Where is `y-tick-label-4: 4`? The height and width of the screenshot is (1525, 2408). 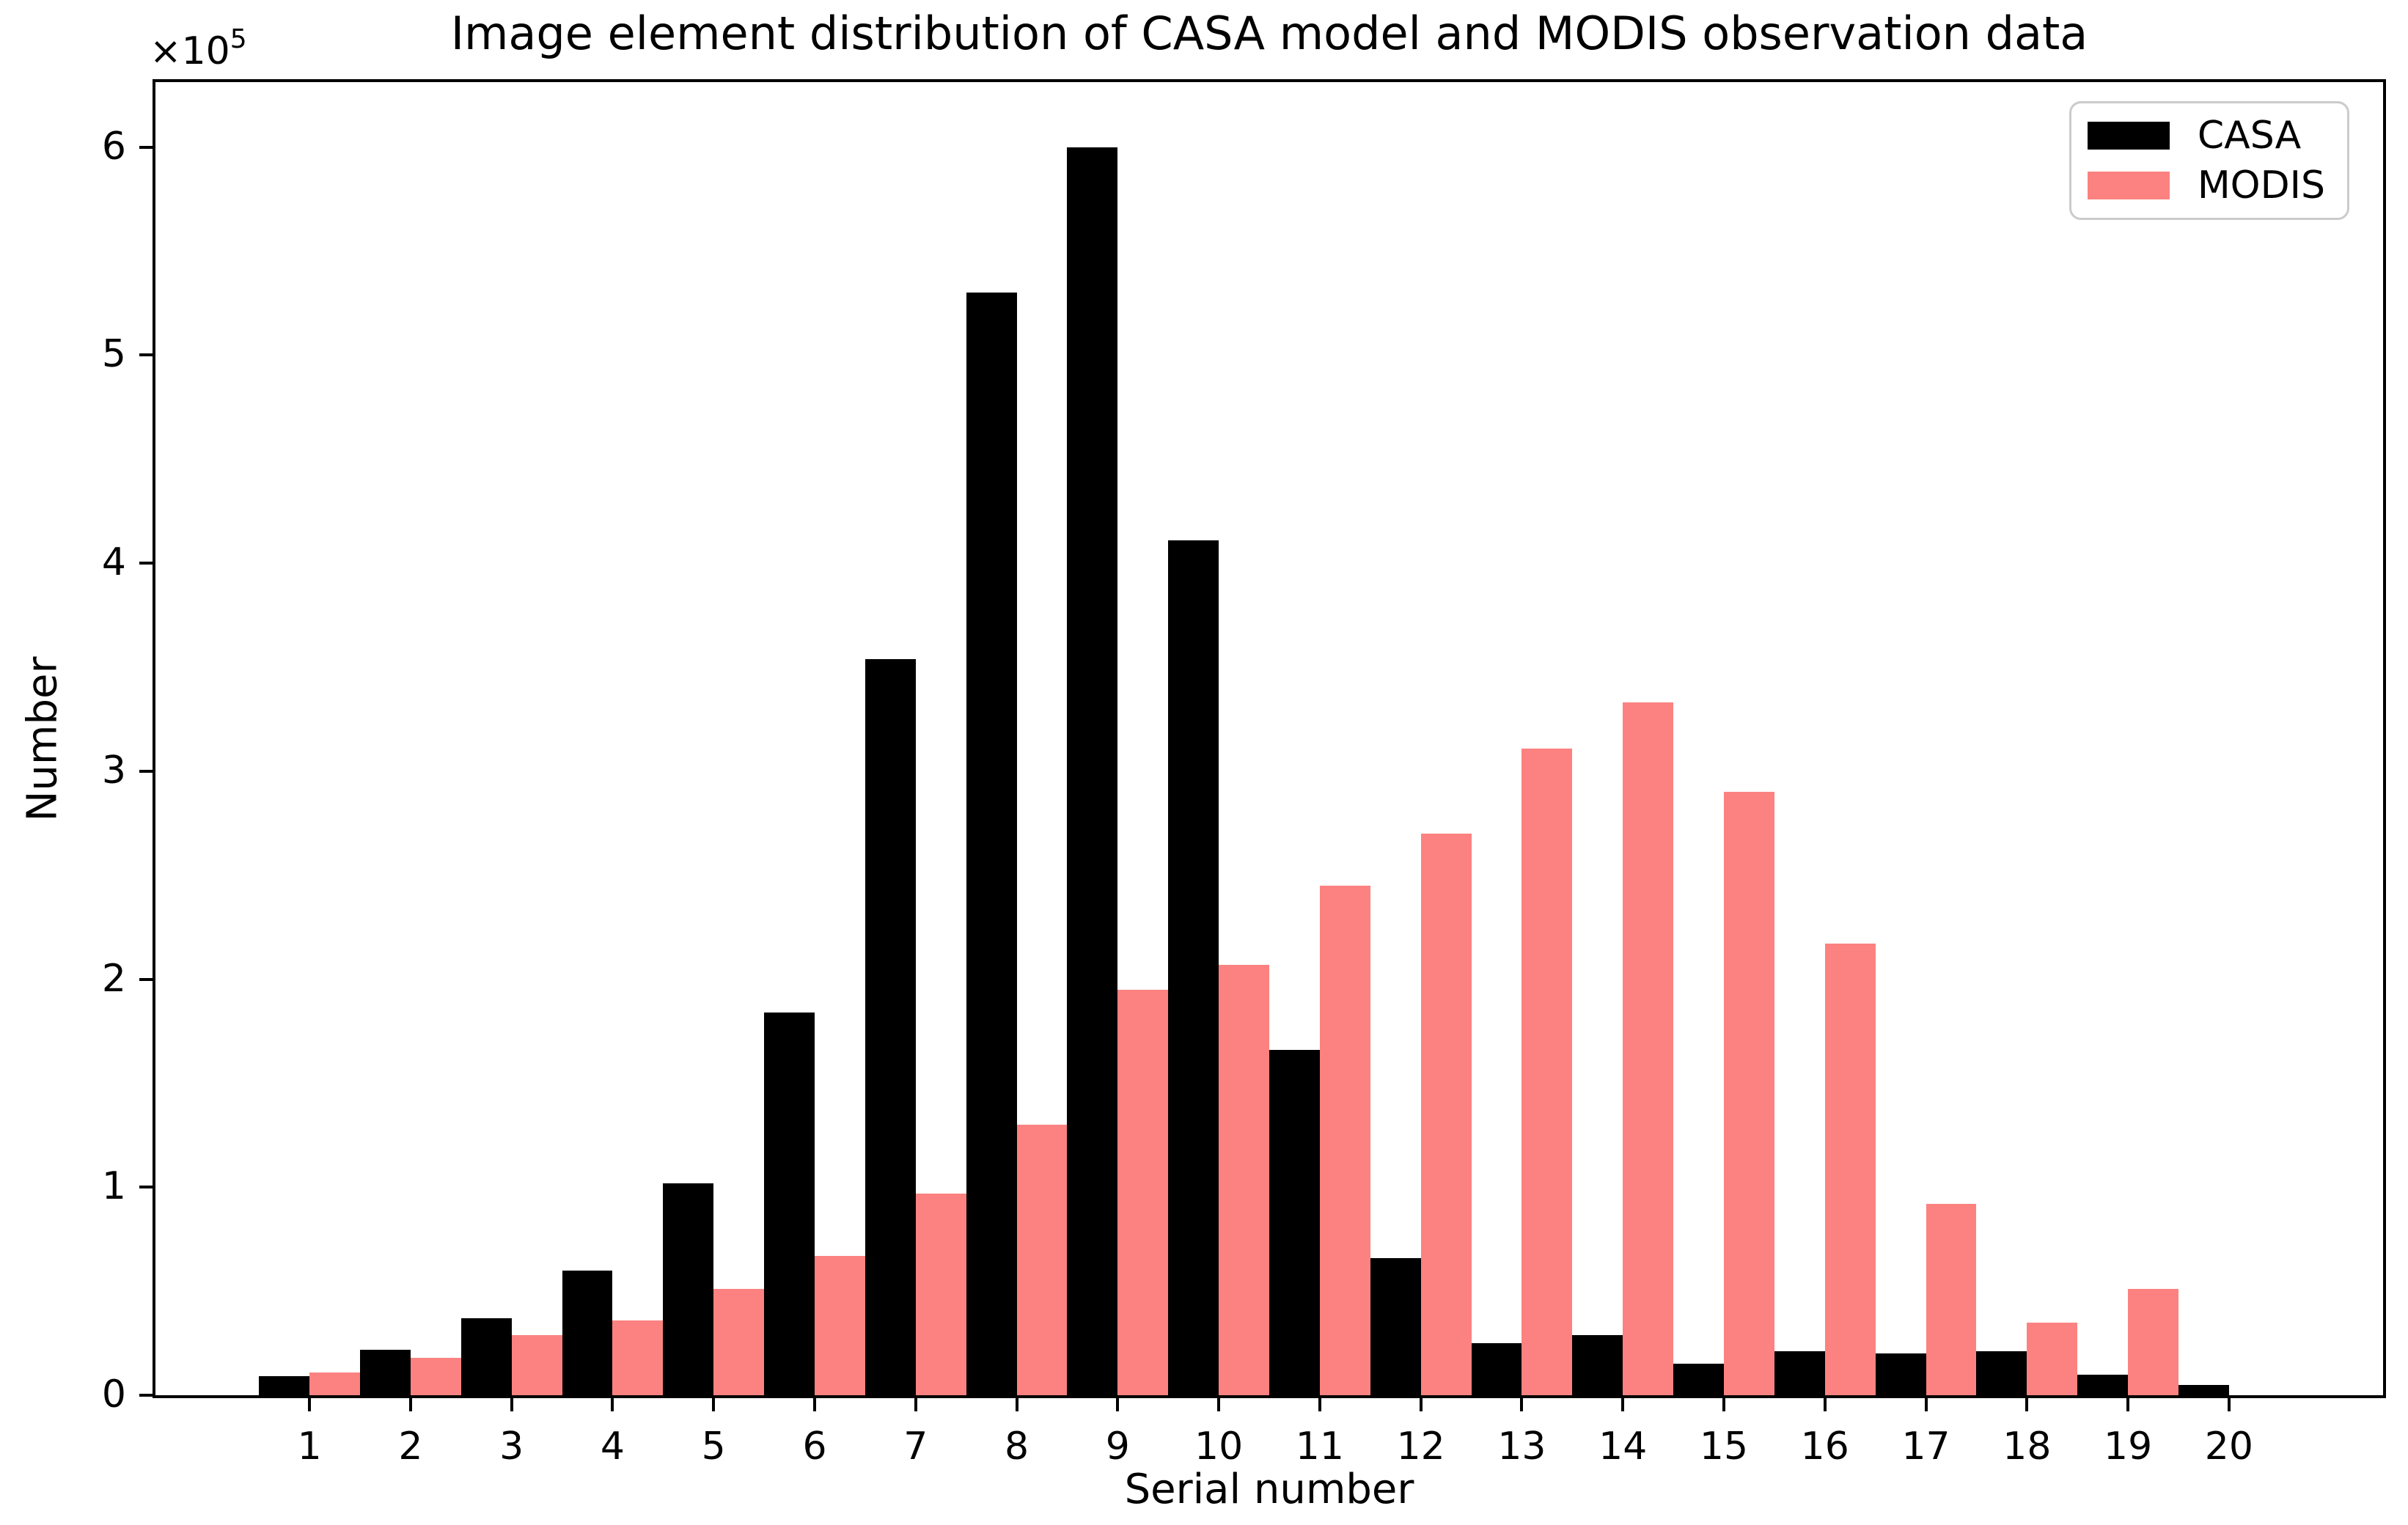 y-tick-label-4: 4 is located at coordinates (114, 562).